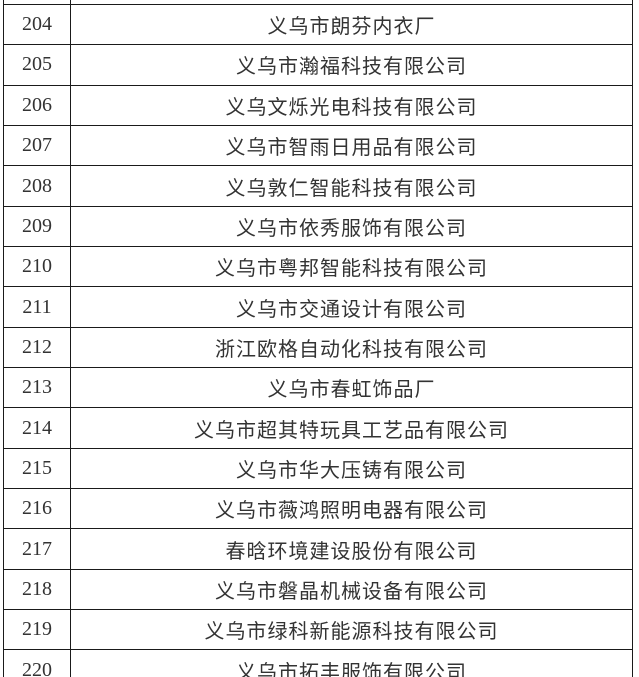 Image resolution: width=639 pixels, height=677 pixels. I want to click on row-number-cell: 212, so click(37, 347).